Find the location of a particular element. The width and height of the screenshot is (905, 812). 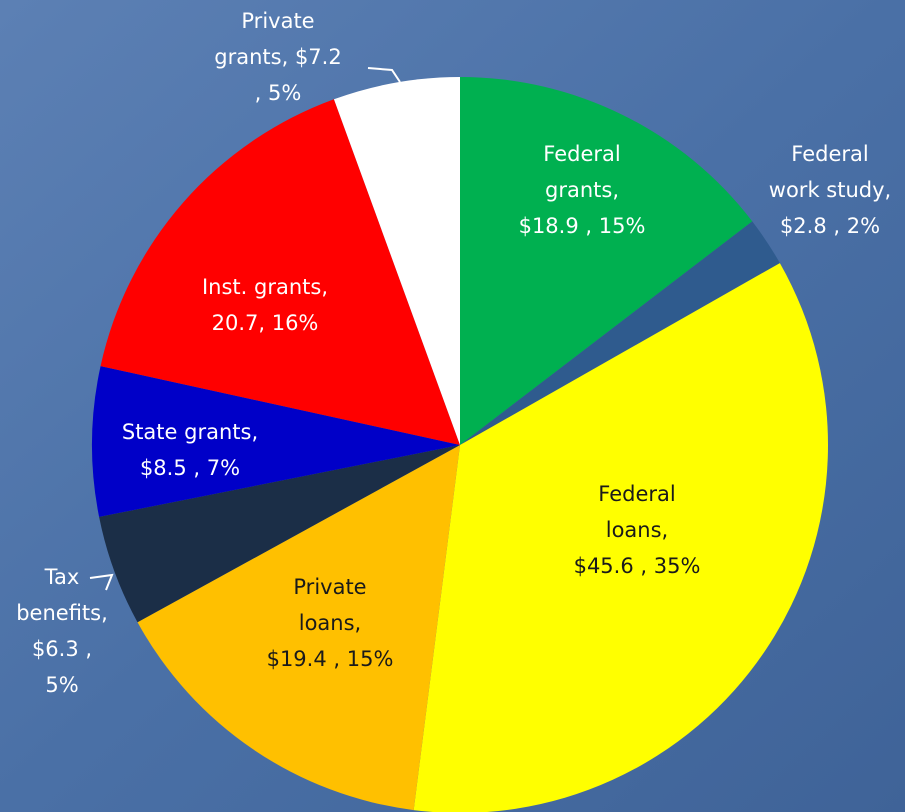

label-line: $2.8 , 2% is located at coordinates (830, 226).